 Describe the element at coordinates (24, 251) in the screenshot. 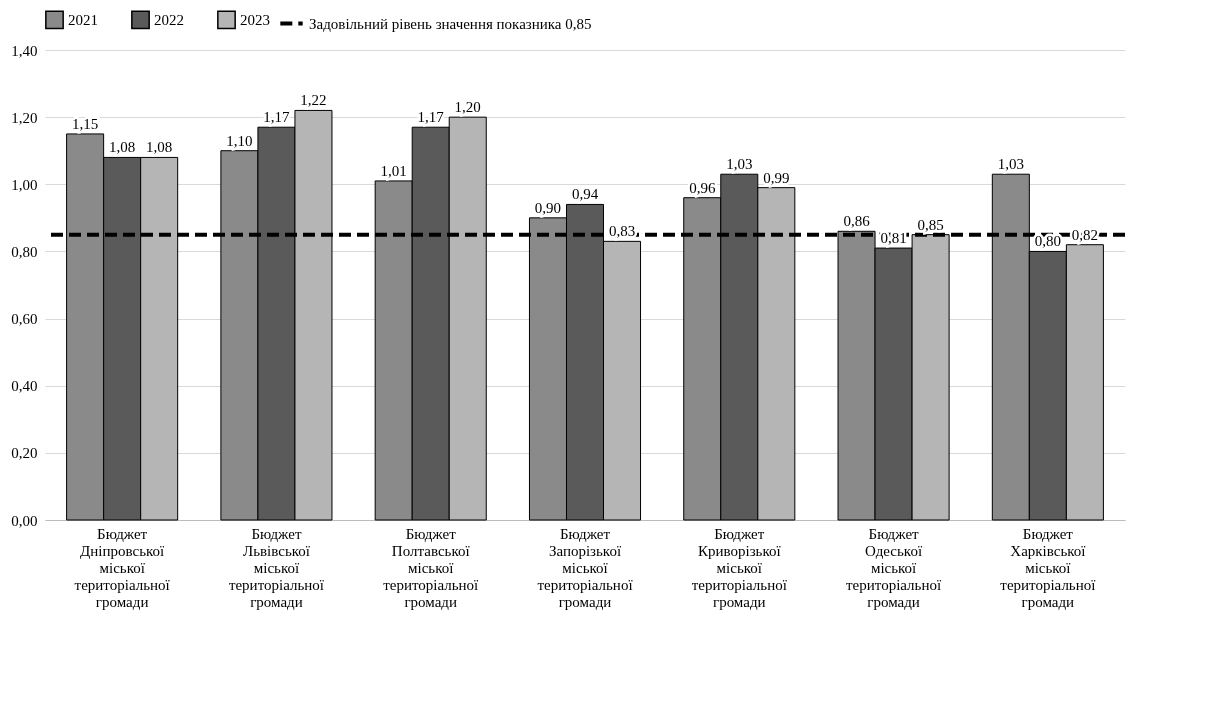

I see `y-tick-label: 0,80` at that location.